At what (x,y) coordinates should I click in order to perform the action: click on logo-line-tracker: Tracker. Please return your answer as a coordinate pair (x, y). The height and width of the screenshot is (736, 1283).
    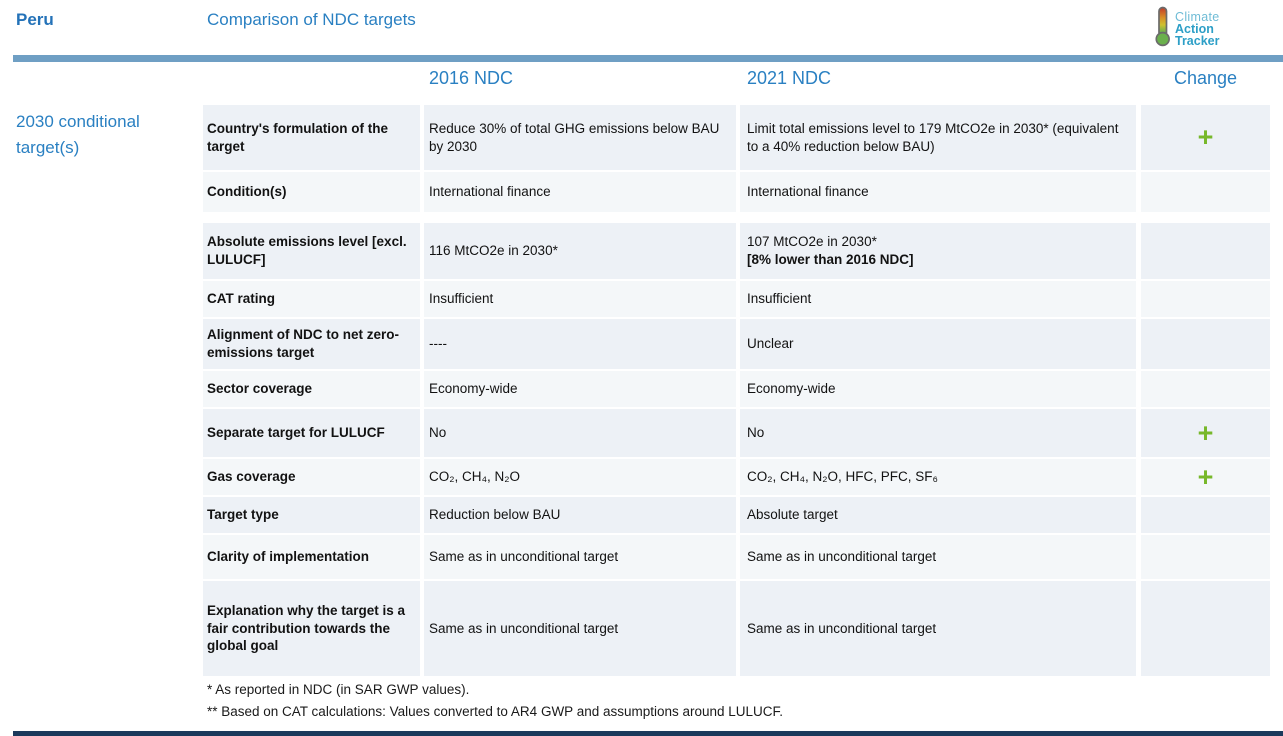
    Looking at the image, I should click on (1197, 41).